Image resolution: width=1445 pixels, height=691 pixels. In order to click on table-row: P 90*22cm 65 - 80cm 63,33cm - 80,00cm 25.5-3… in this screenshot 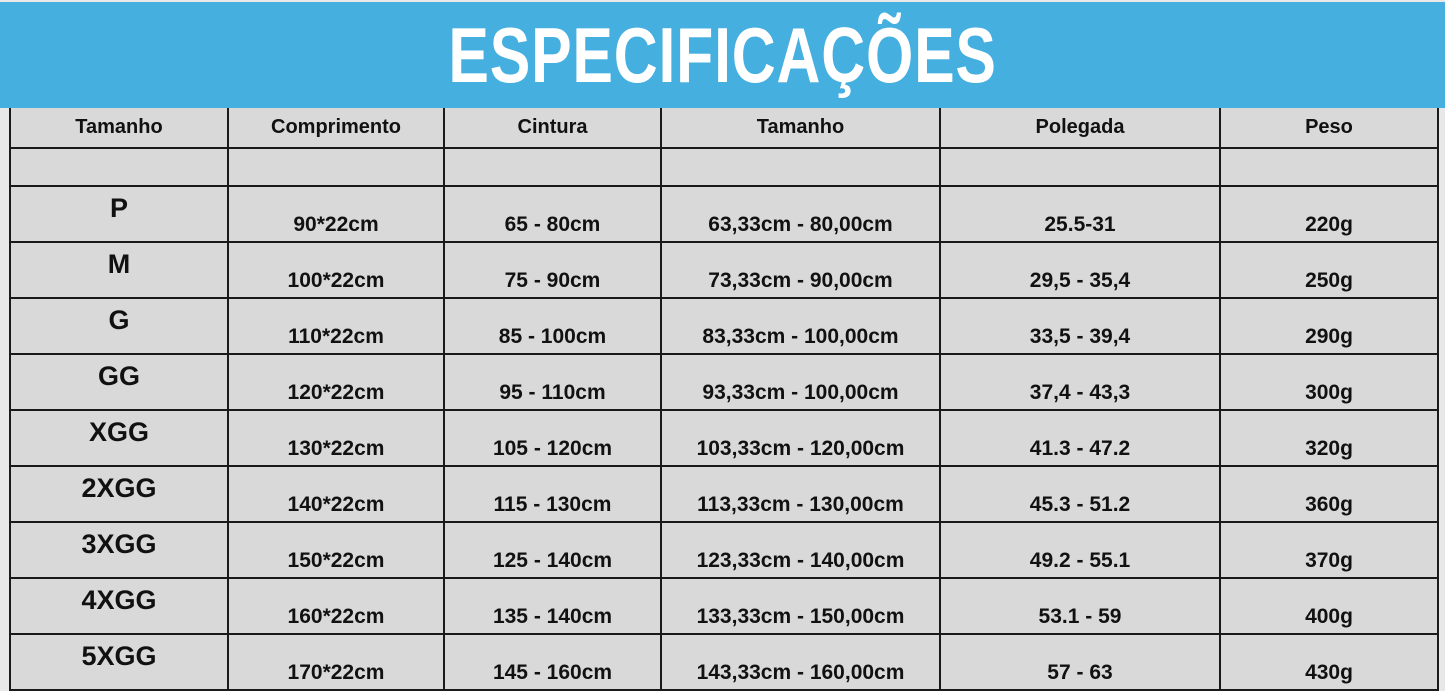, I will do `click(724, 214)`.